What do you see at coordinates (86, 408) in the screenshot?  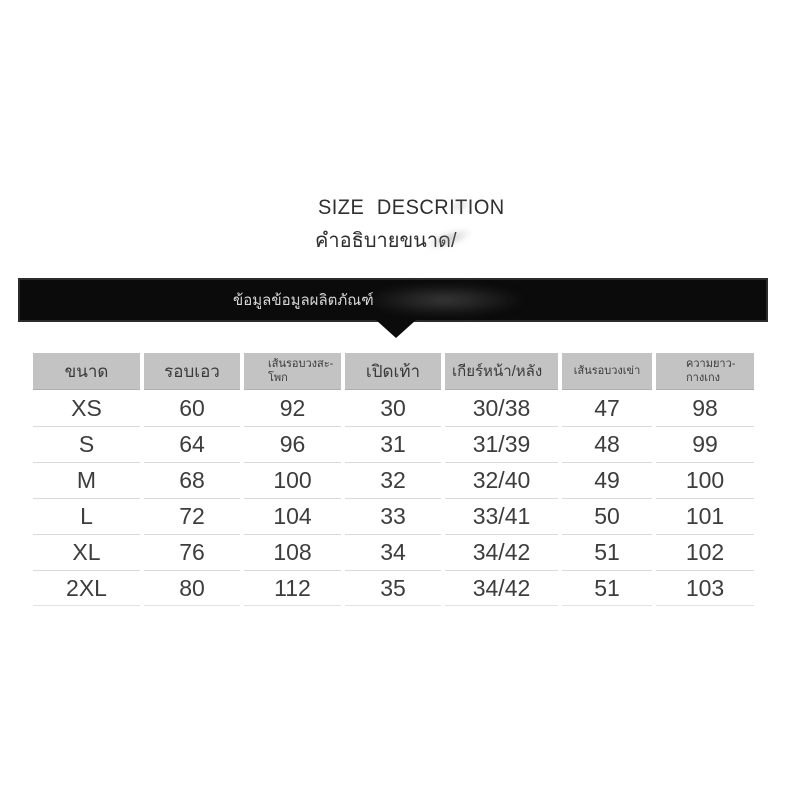 I see `cell-size: XS` at bounding box center [86, 408].